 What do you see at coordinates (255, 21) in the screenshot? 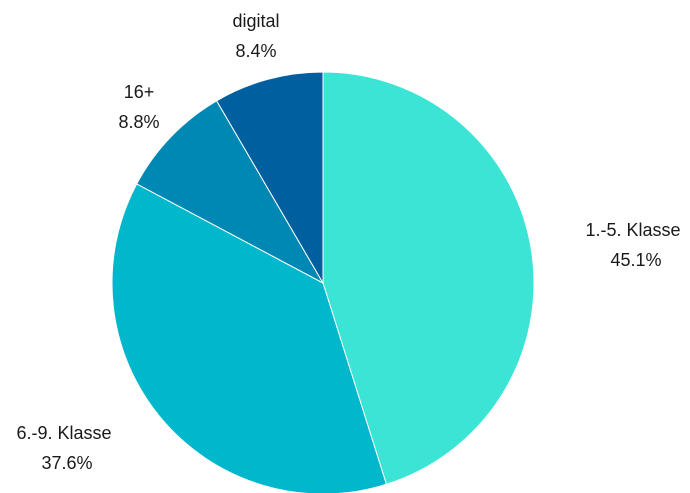
I see `slice-label-digital: digital` at bounding box center [255, 21].